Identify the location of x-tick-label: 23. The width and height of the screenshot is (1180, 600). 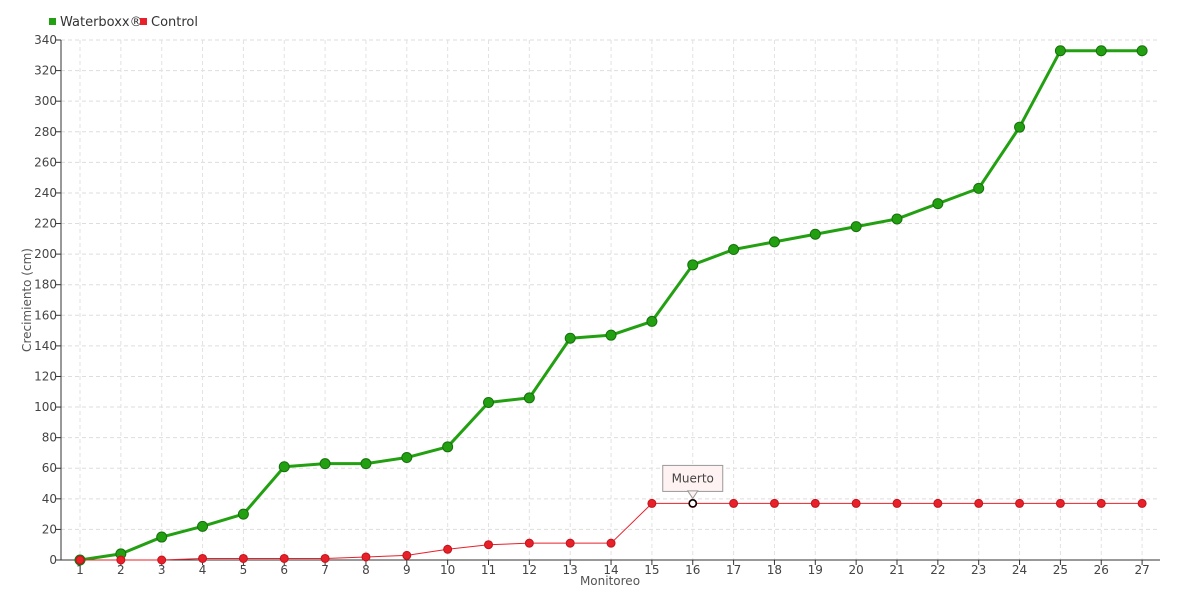
(978, 570).